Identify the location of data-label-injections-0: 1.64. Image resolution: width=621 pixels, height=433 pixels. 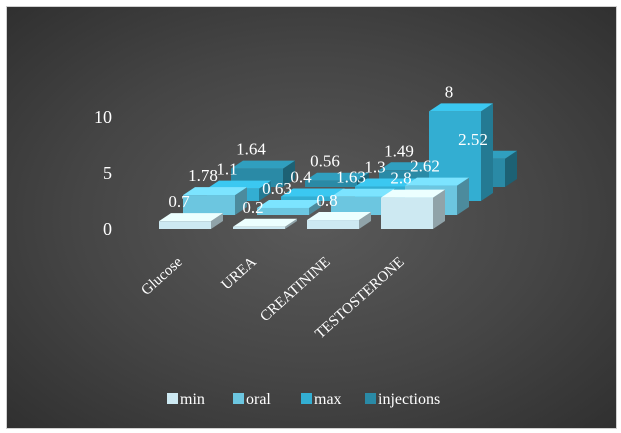
(251, 149).